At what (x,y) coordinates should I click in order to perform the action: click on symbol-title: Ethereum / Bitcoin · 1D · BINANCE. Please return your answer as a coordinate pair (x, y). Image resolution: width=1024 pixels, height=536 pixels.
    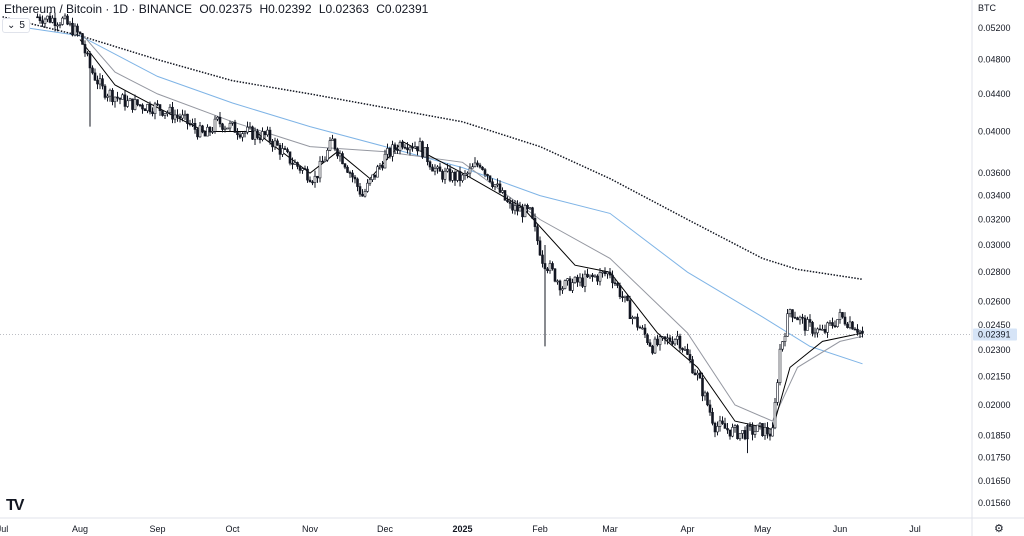
    Looking at the image, I should click on (98, 9).